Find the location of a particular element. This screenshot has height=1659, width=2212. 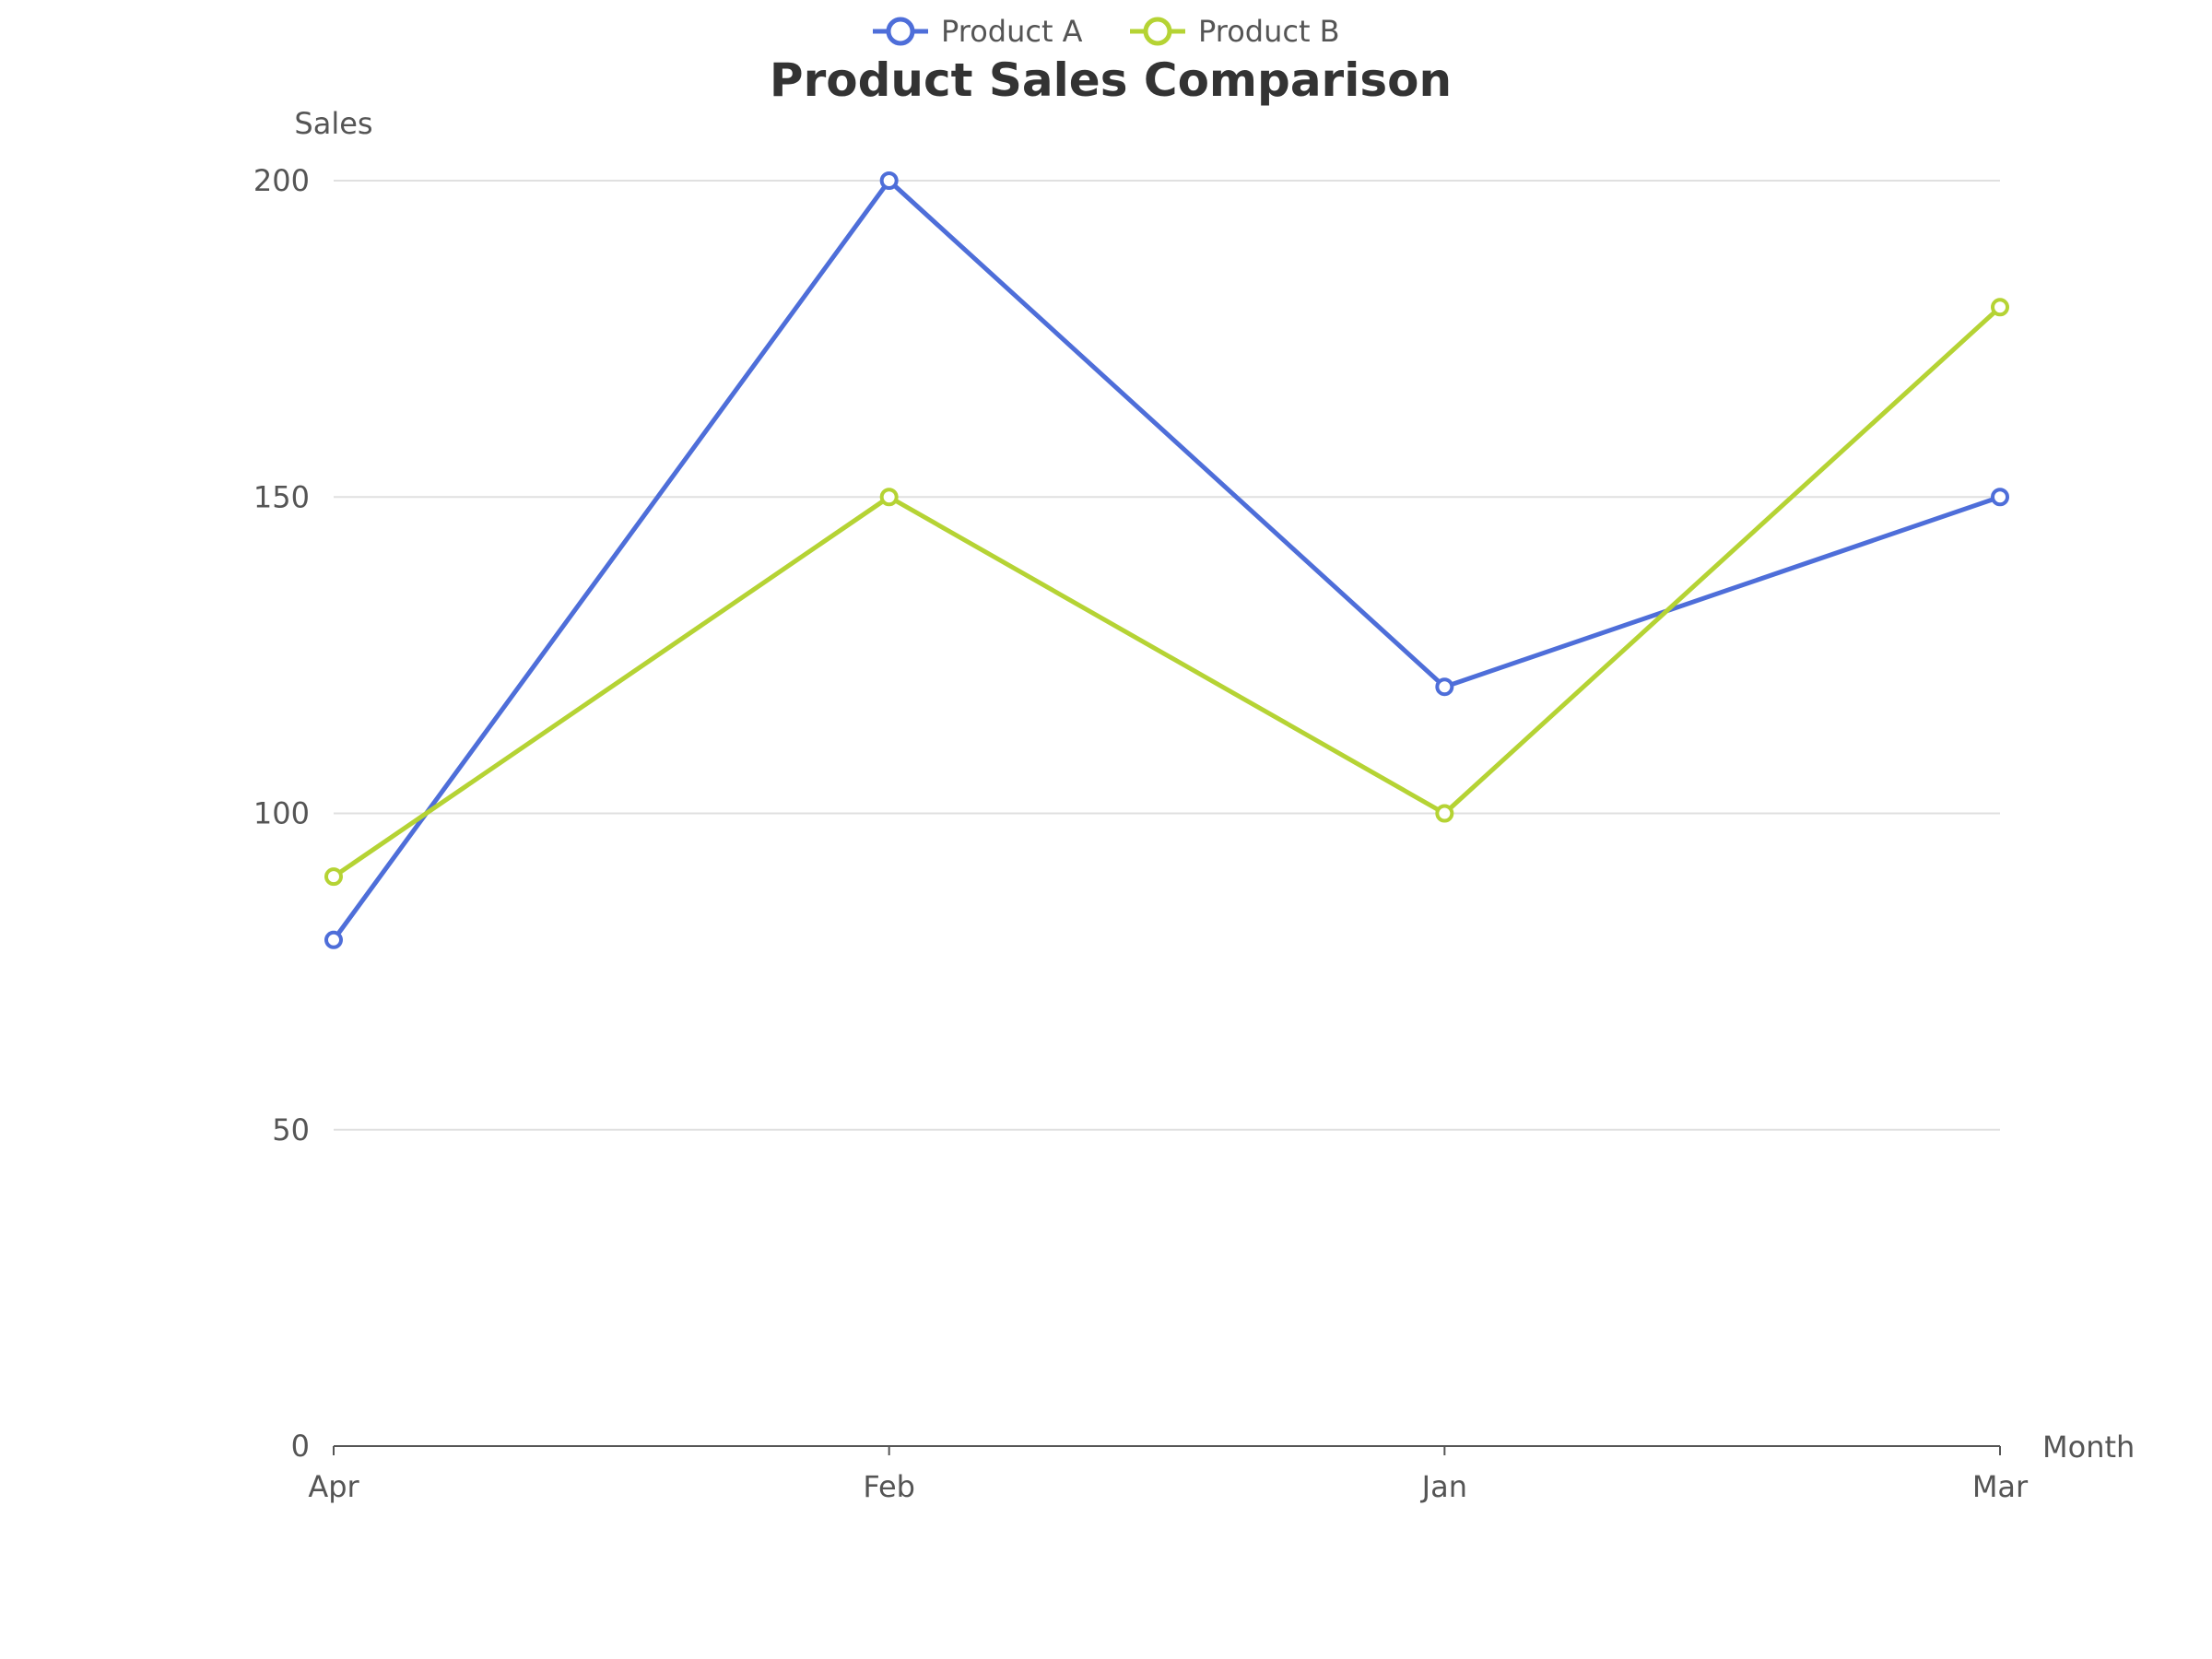

y-tick-label: 100 is located at coordinates (281, 813).